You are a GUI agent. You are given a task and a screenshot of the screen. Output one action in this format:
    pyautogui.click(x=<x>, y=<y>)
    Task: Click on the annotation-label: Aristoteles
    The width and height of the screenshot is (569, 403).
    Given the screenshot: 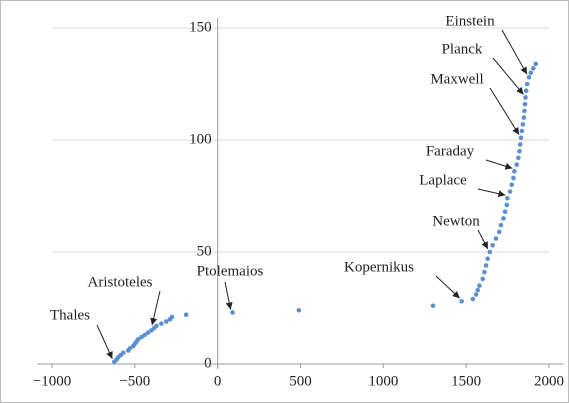 What is the action you would take?
    pyautogui.click(x=120, y=282)
    